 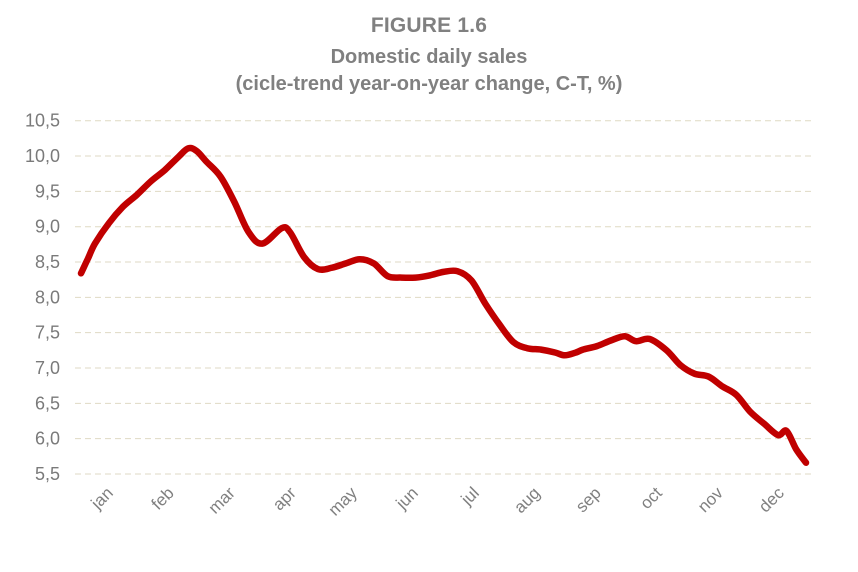 I want to click on x-axis-month-label: jul, so click(x=470, y=496).